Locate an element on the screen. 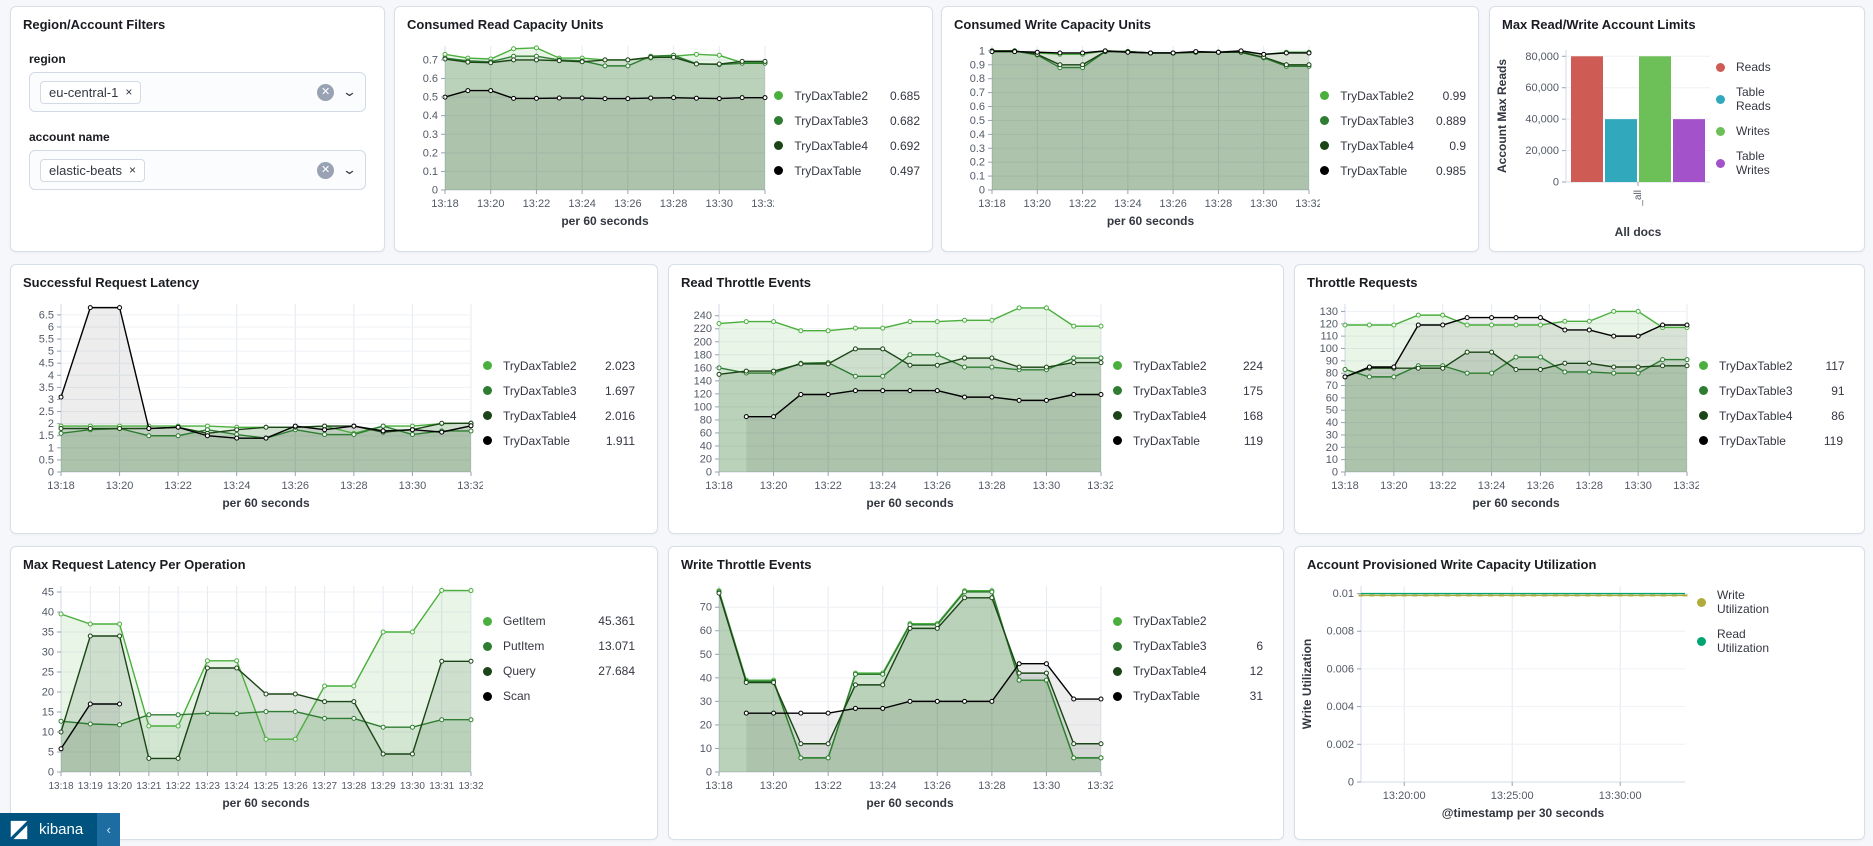 This screenshot has width=1873, height=846. legend-series-label: PutItem is located at coordinates (524, 646).